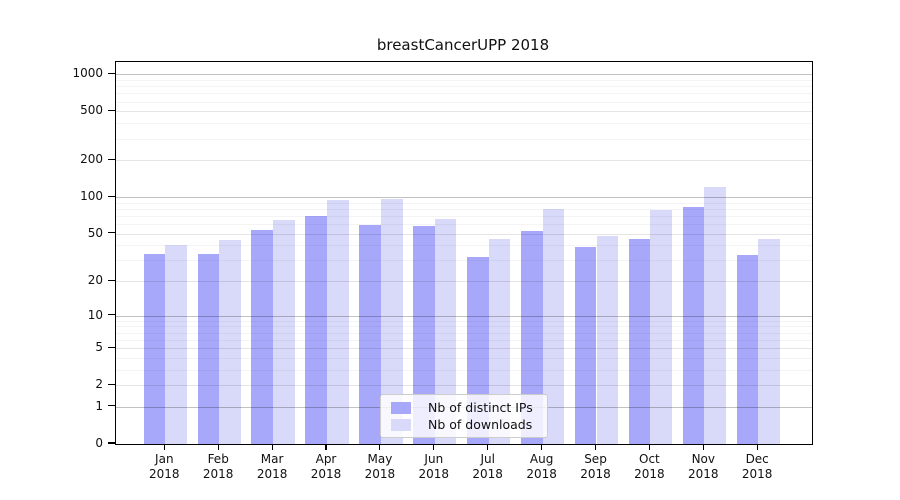 The height and width of the screenshot is (500, 900). Describe the element at coordinates (463, 45) in the screenshot. I see `chart-title: breastCancerUPP 2018` at that location.